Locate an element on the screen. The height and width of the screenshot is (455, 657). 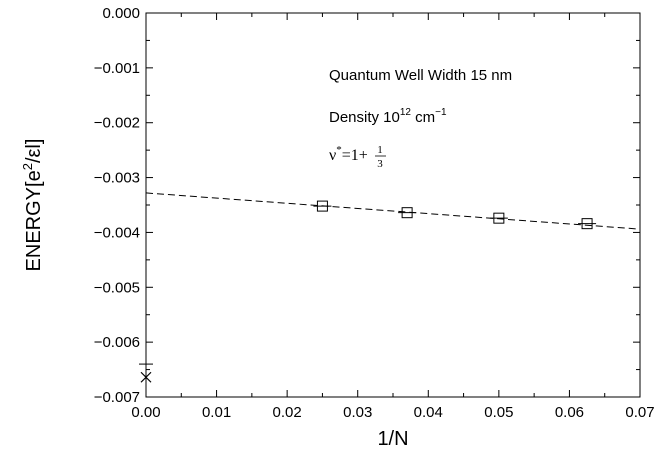
annotation-filling-factor: ν*=1+ 1 3 is located at coordinates (357, 157).